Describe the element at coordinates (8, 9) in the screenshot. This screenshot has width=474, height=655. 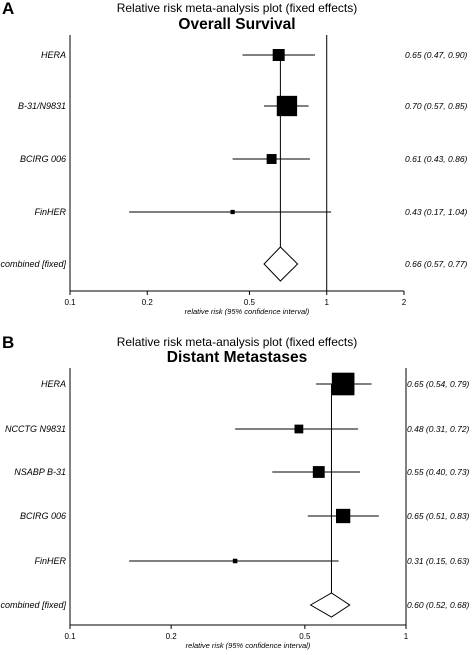
I see `panel-label: A` at that location.